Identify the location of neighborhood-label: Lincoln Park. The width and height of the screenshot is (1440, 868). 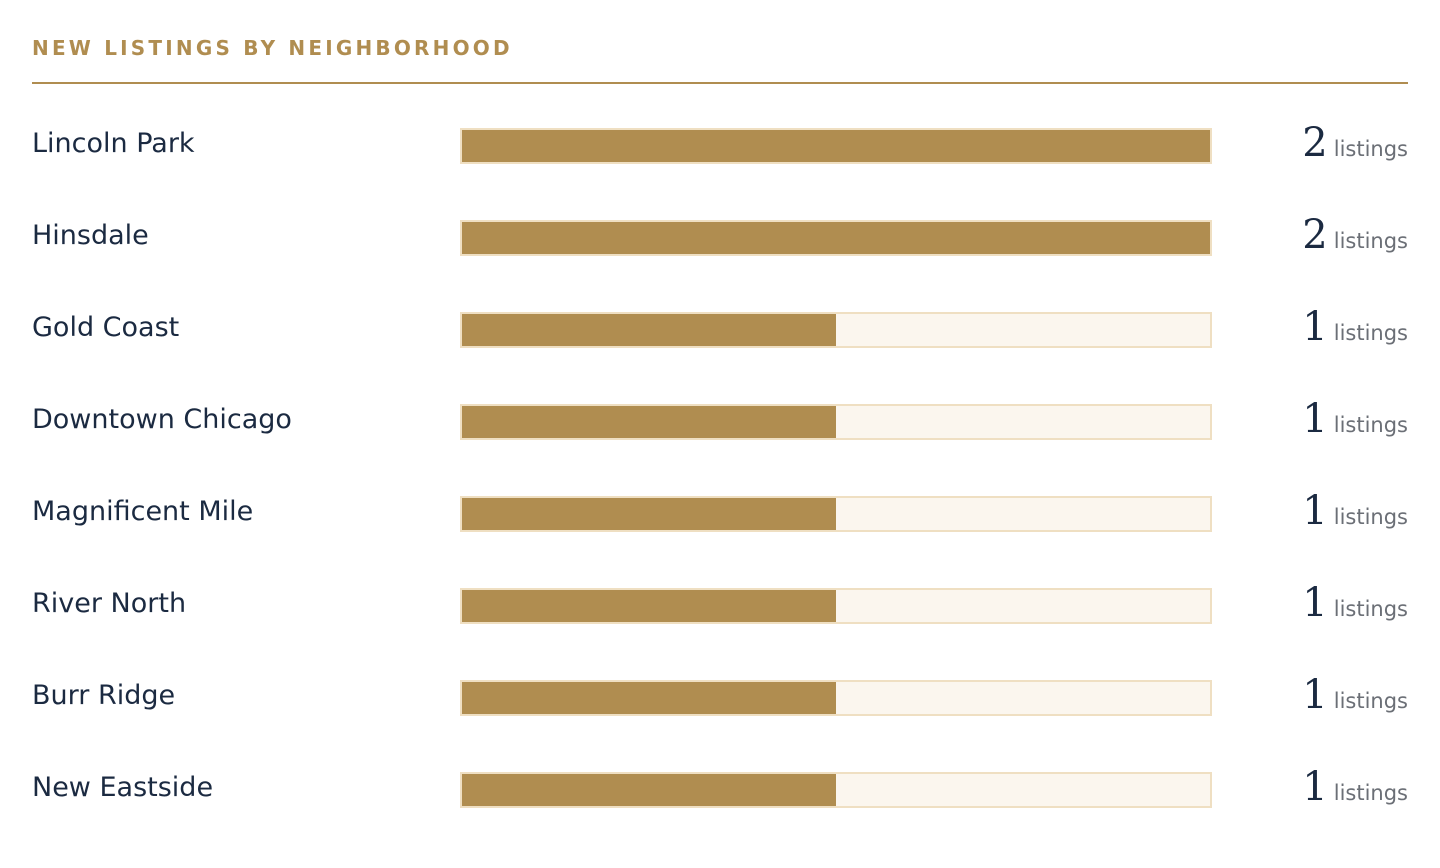
(113, 143).